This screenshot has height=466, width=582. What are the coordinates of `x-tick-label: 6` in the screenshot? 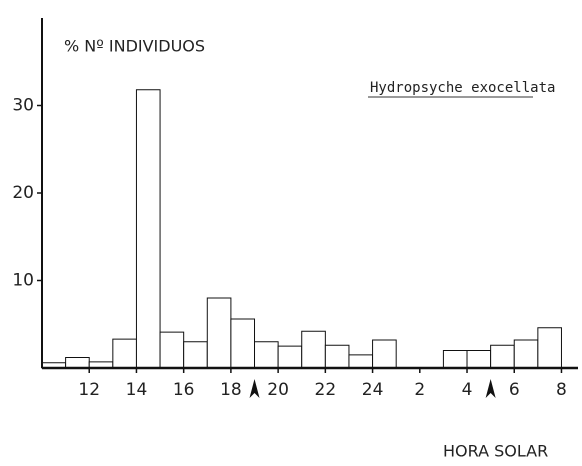 It's located at (514, 390).